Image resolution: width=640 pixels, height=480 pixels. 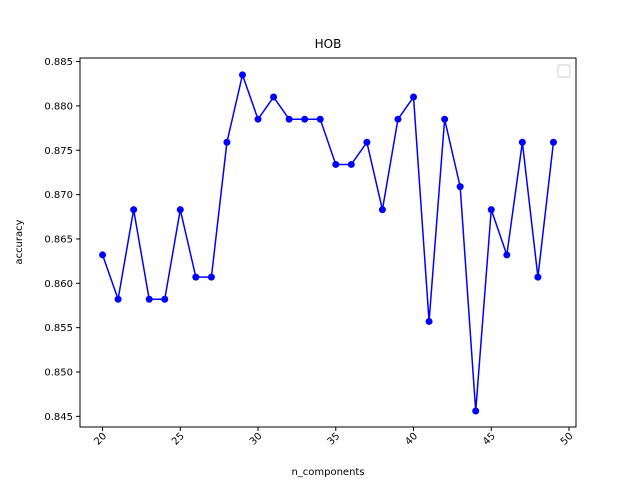 I want to click on y-tick-label: 0.845, so click(x=58, y=417).